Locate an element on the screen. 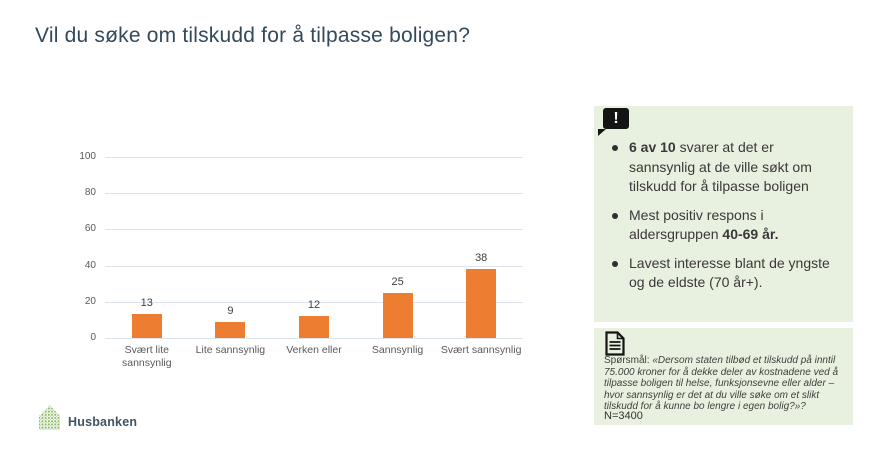 Image resolution: width=878 pixels, height=454 pixels. bar-value-label: 9 is located at coordinates (230, 310).